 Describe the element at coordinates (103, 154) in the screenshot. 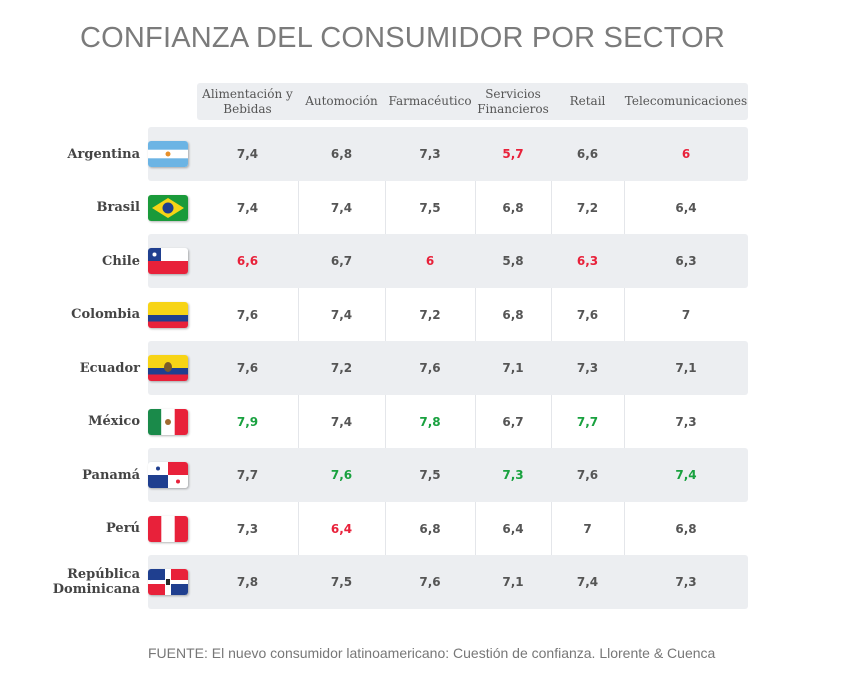

I see `country-label: Argentina` at that location.